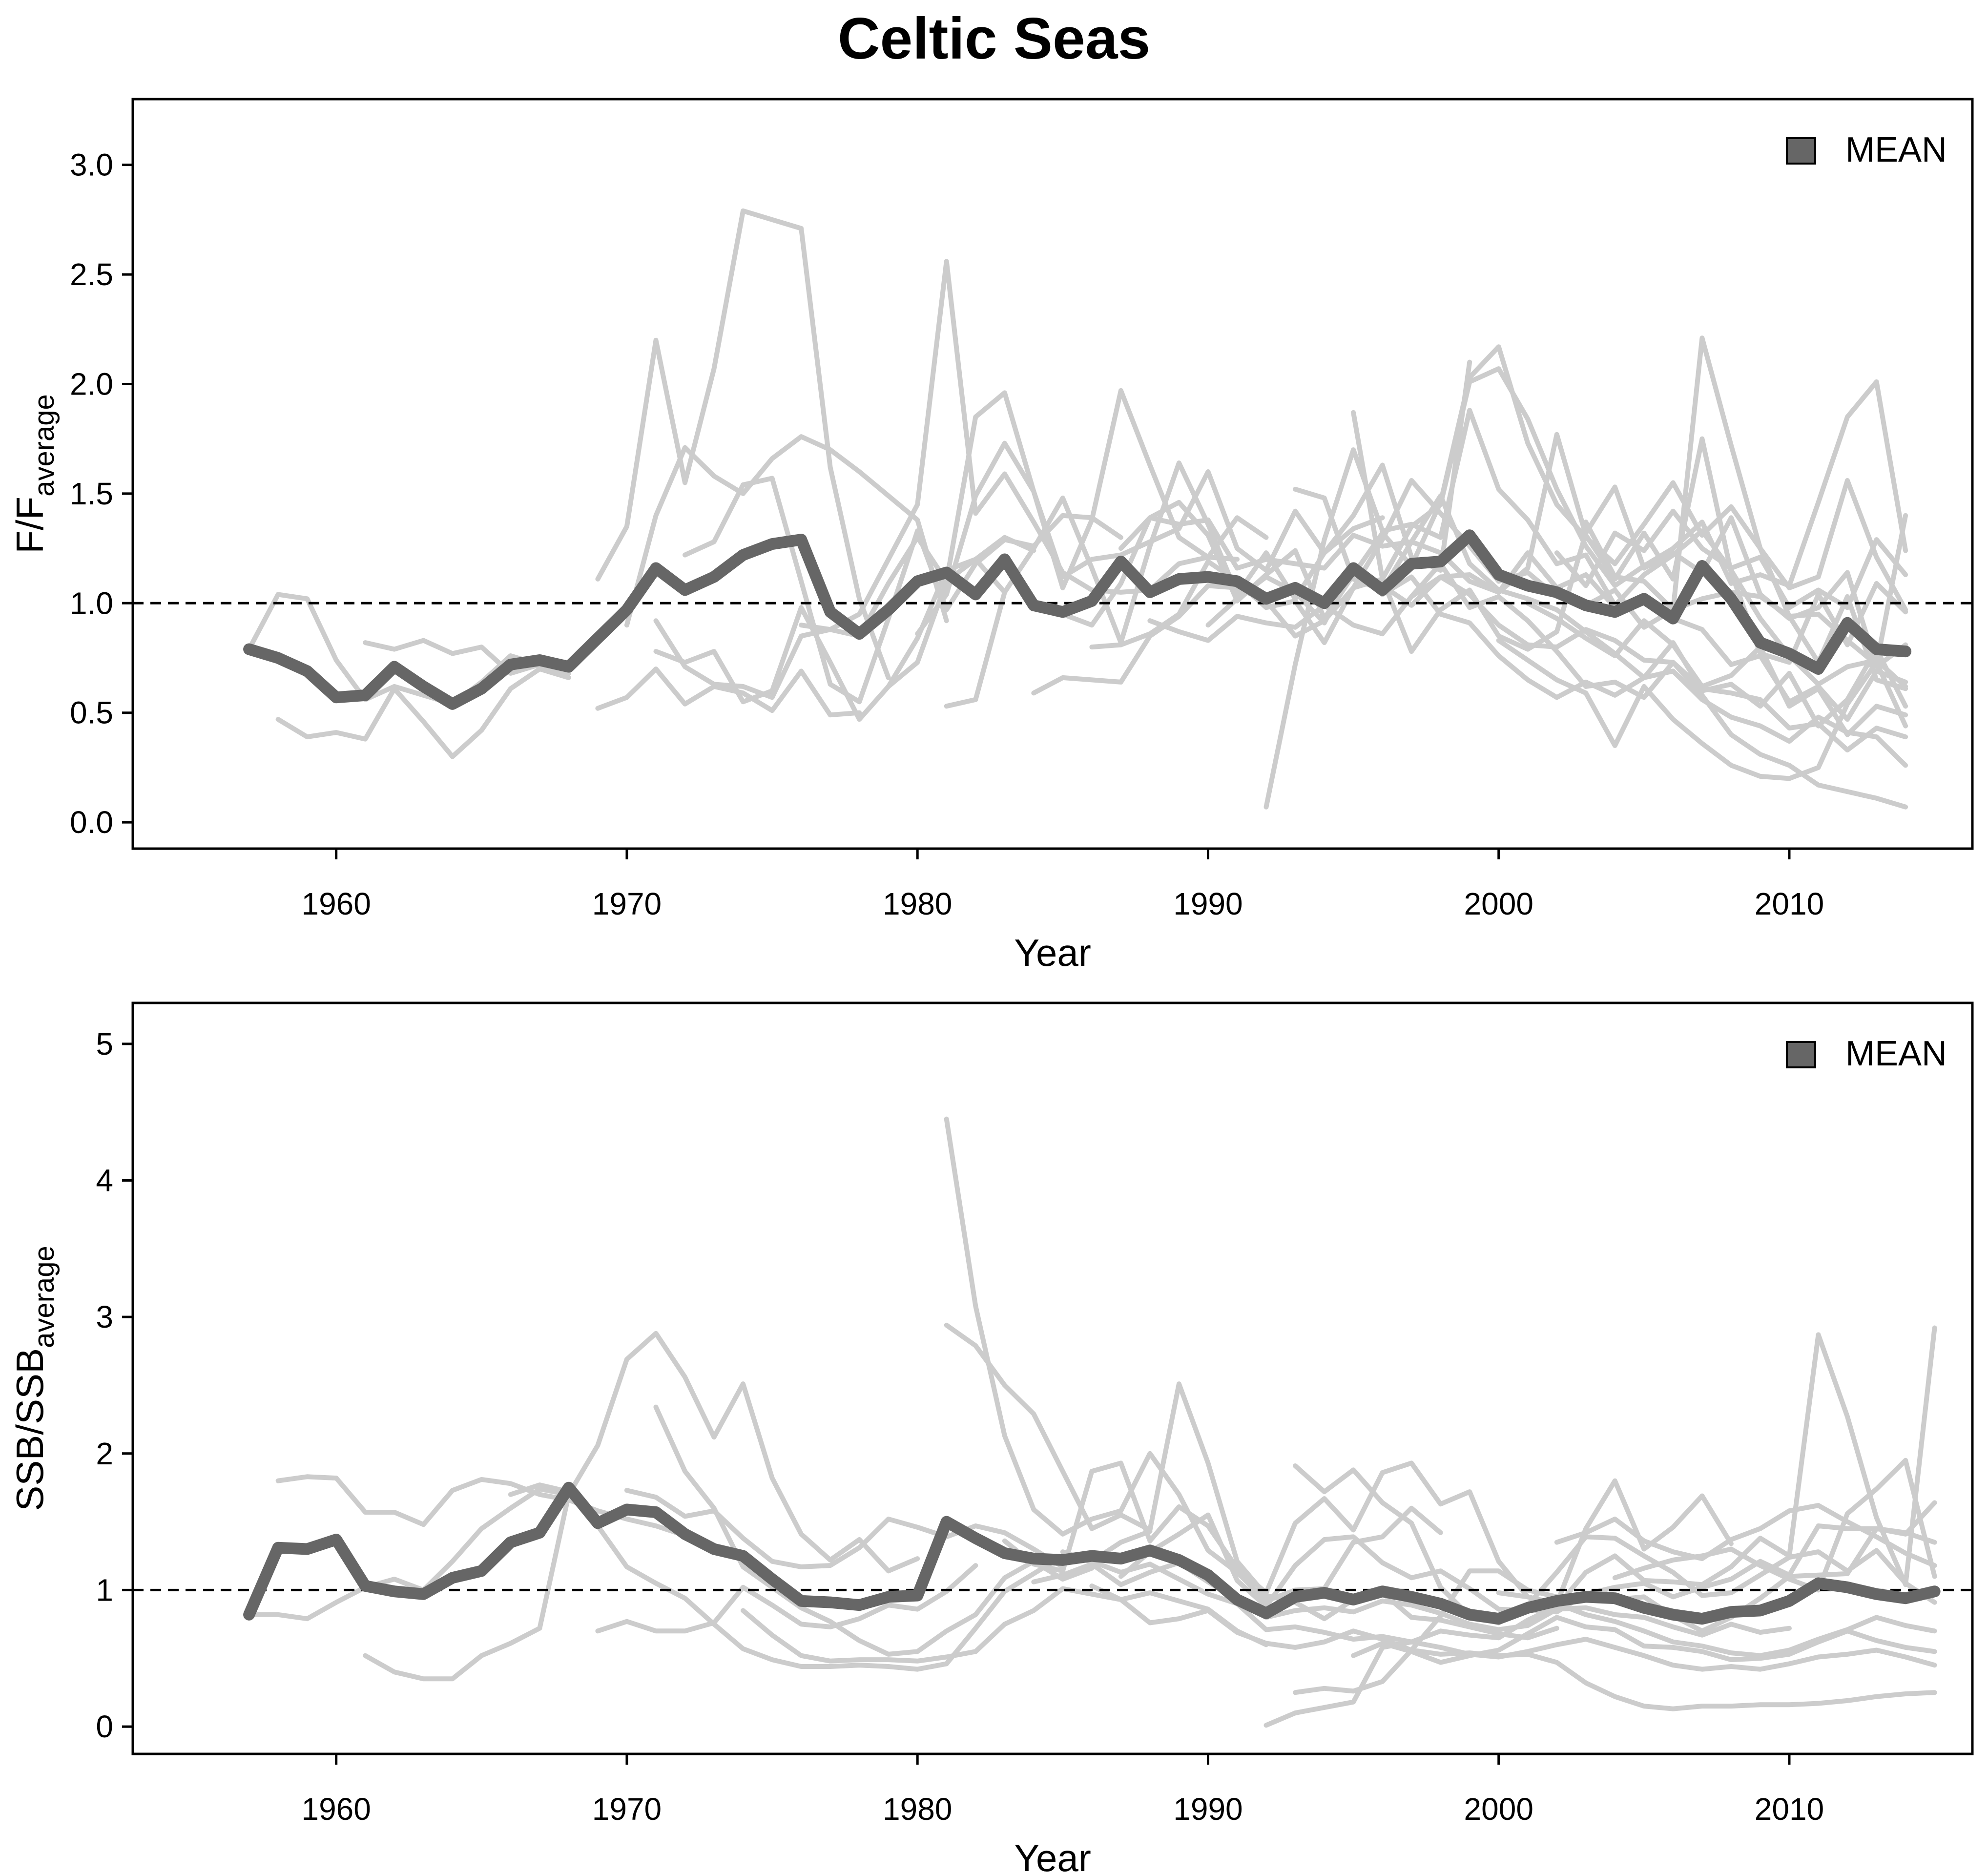 Image resolution: width=1988 pixels, height=1875 pixels. Describe the element at coordinates (91, 822) in the screenshot. I see `y-tick-label: 0.0` at that location.